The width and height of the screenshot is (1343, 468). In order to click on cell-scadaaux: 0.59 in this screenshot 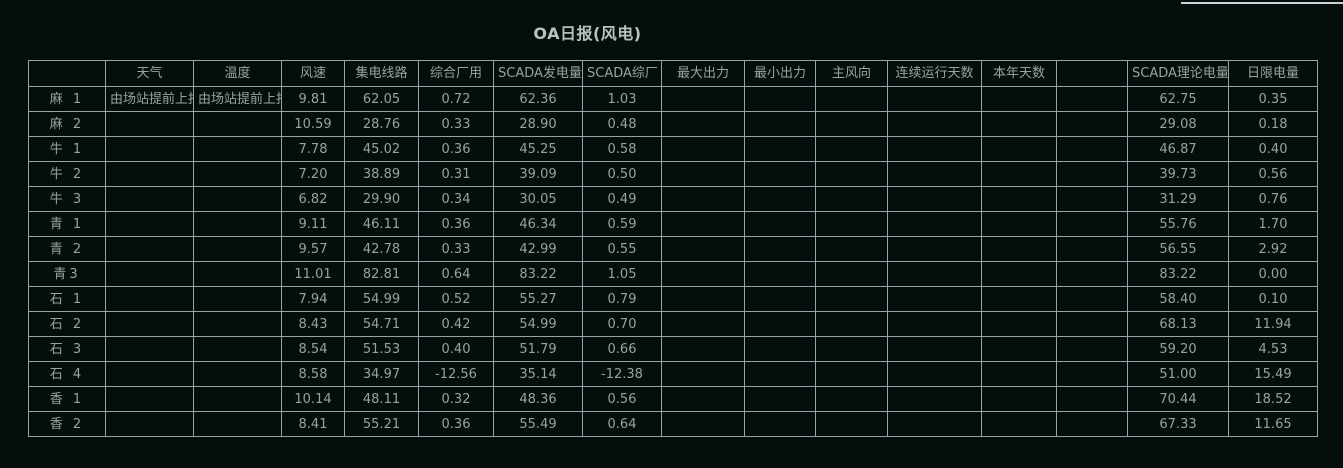, I will do `click(622, 224)`.